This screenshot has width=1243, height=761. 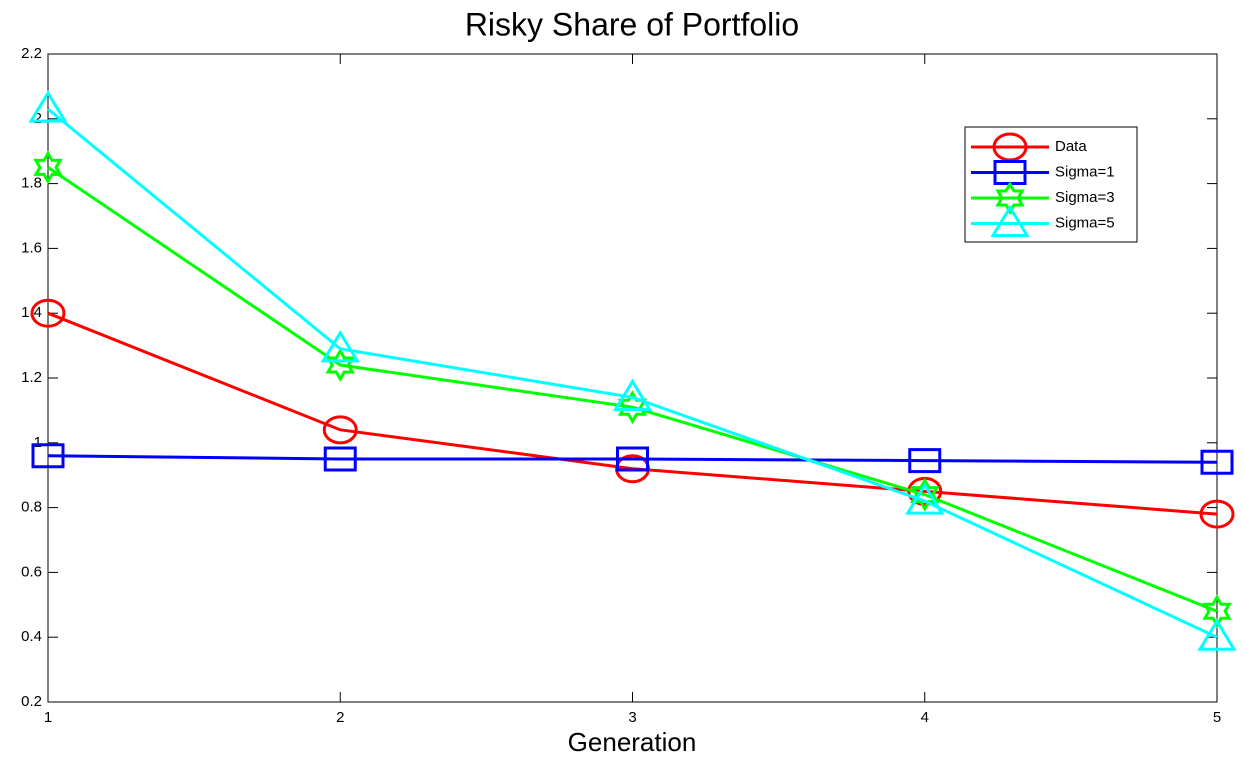 I want to click on legend: Data Sigma=1 Sigma=3 Sigma=5, so click(x=1051, y=184).